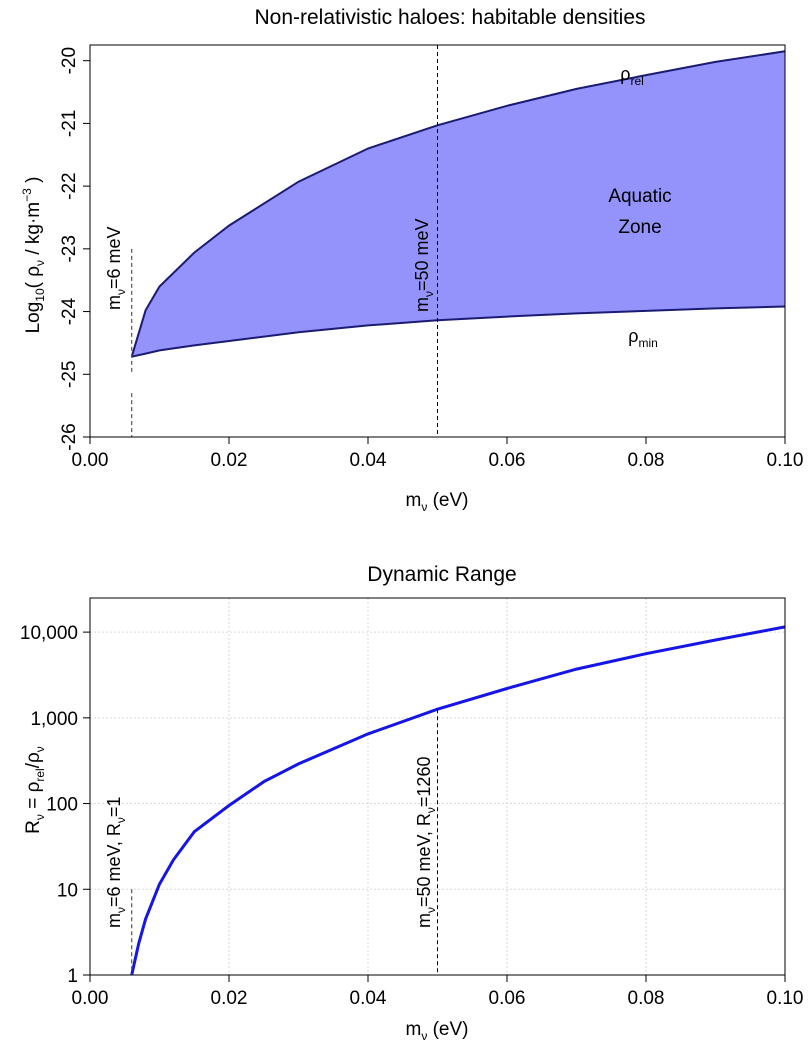 The height and width of the screenshot is (1048, 808). I want to click on annot-50mev-sub: ν, so click(429, 294).